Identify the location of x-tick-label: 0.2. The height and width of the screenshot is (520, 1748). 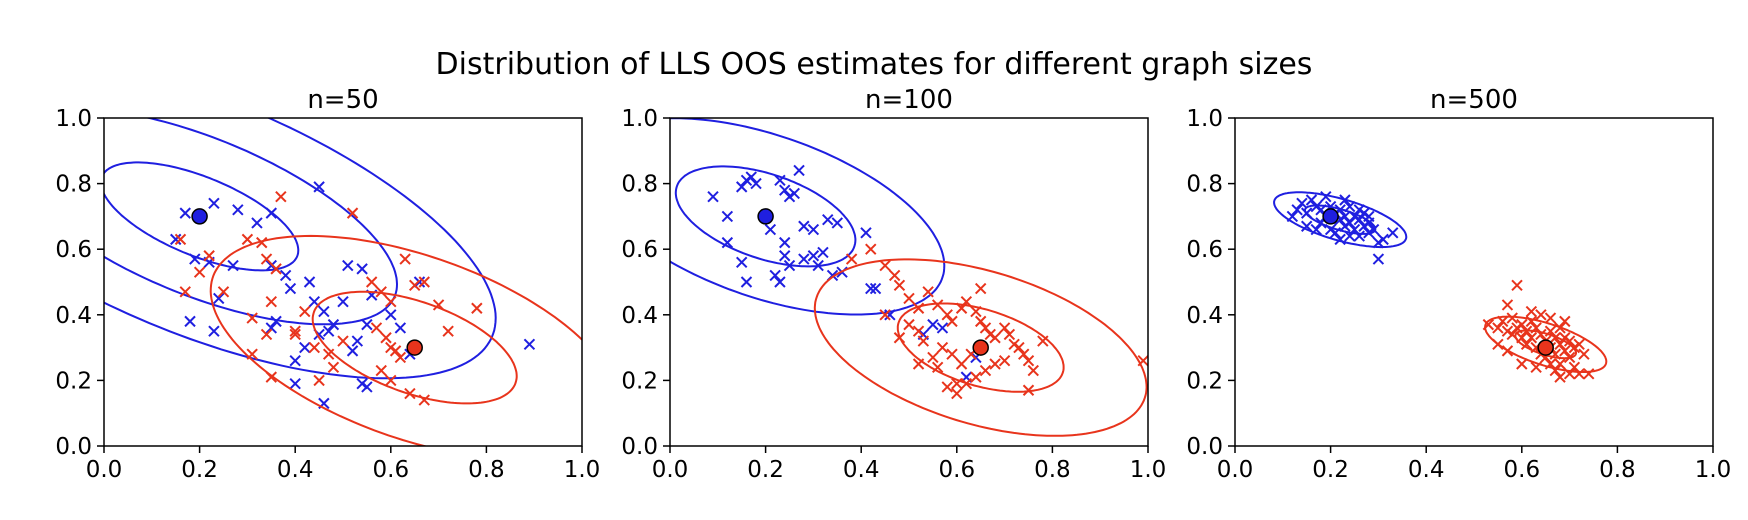
(1330, 470).